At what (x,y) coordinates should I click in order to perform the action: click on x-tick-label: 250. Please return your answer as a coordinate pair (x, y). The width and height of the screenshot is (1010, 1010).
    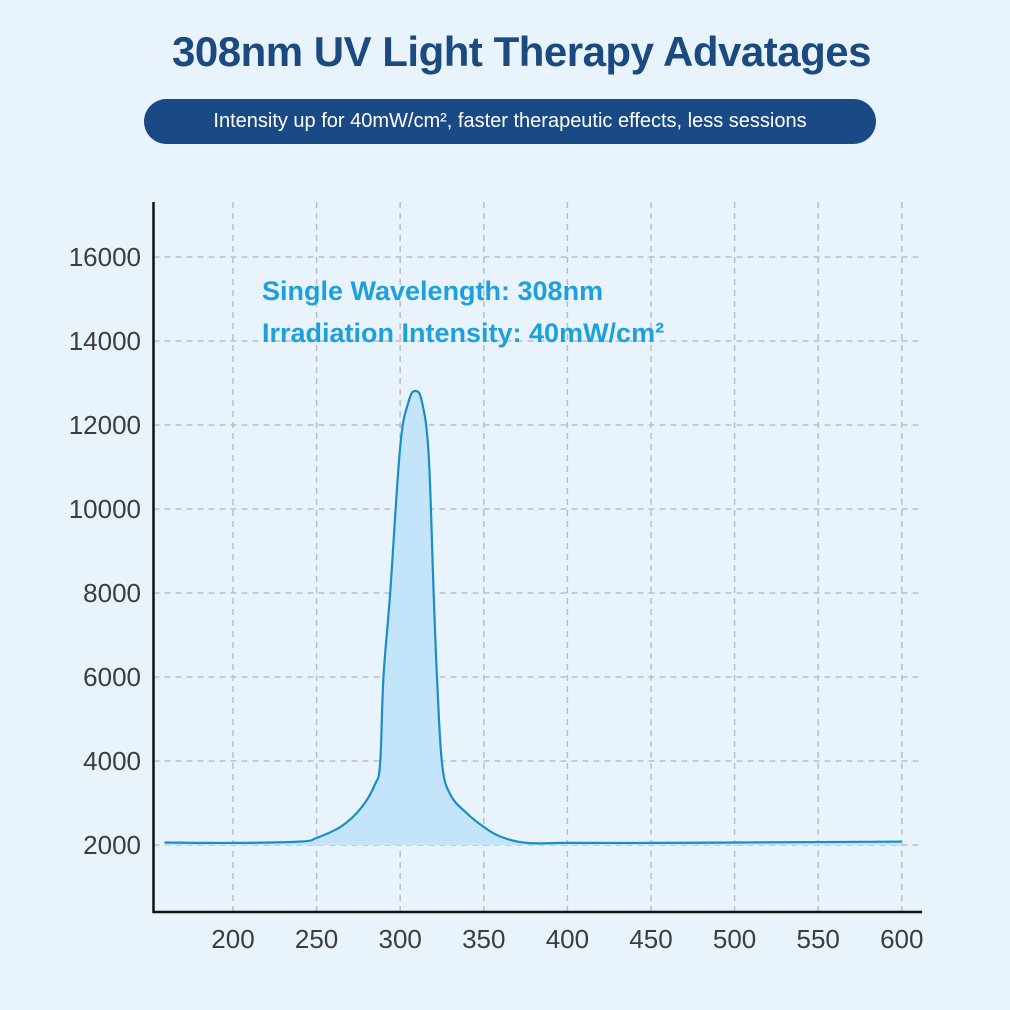
    Looking at the image, I should click on (316, 939).